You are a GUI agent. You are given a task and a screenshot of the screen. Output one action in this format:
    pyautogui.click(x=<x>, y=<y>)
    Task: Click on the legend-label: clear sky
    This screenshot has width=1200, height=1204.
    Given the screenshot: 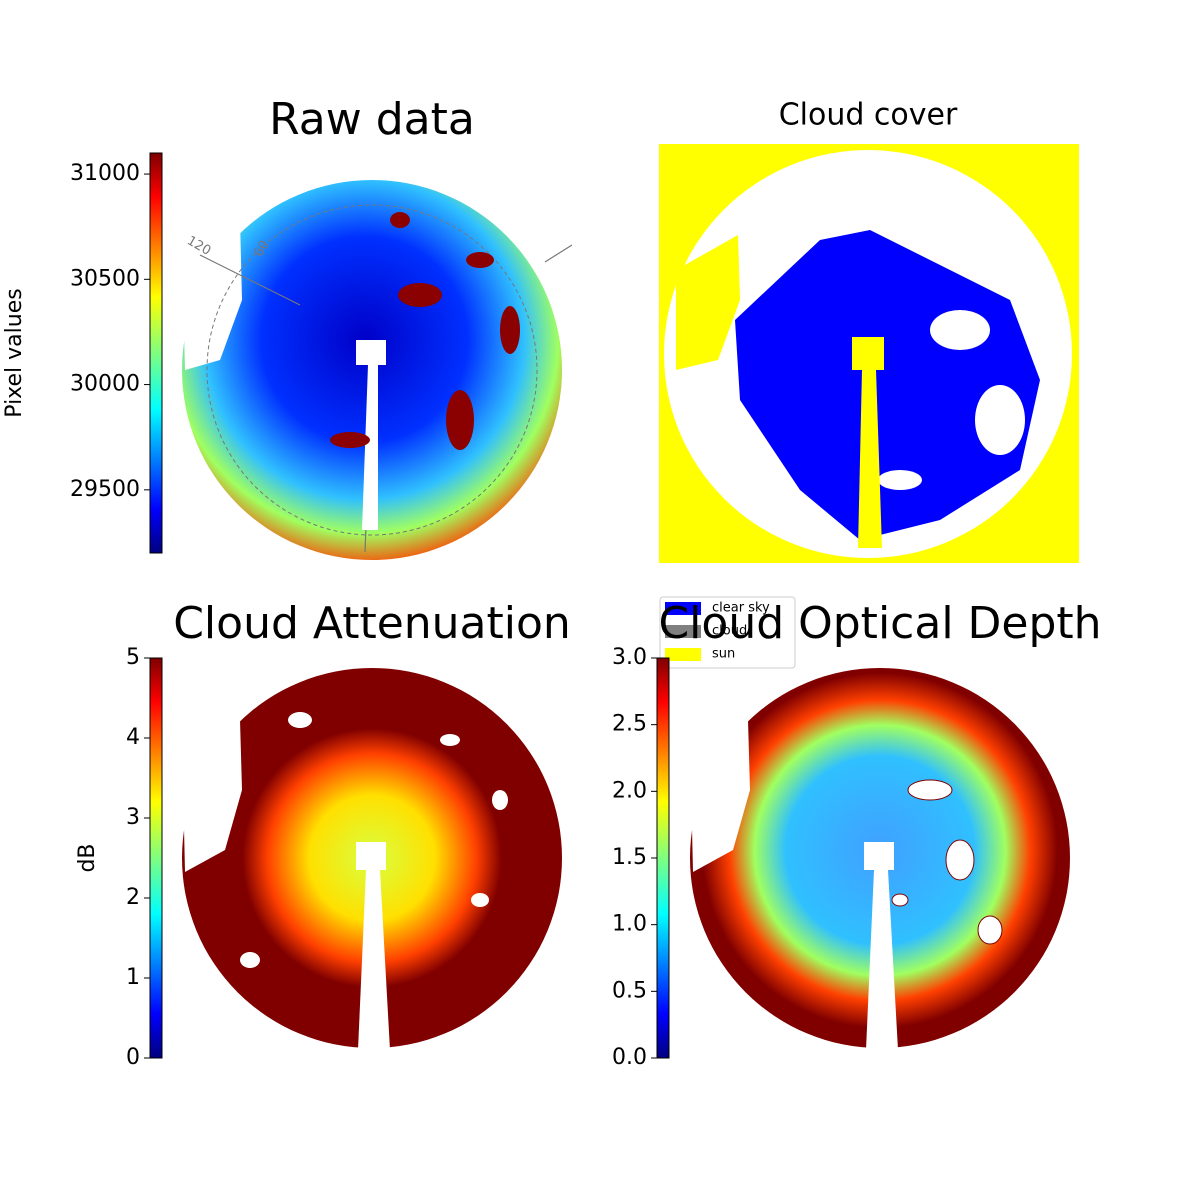 What is the action you would take?
    pyautogui.click(x=741, y=608)
    